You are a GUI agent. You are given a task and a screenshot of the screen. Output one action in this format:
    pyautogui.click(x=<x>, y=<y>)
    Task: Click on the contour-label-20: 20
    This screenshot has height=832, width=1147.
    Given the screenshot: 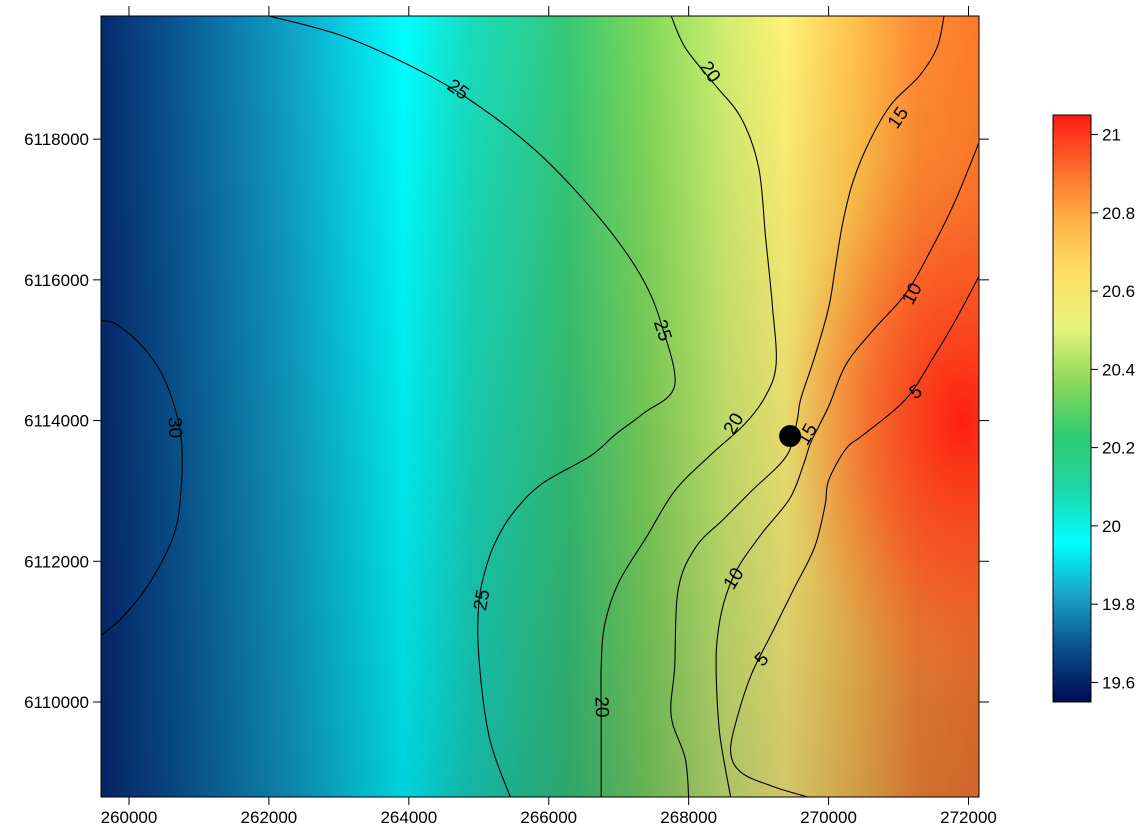 What is the action you would take?
    pyautogui.click(x=601, y=707)
    